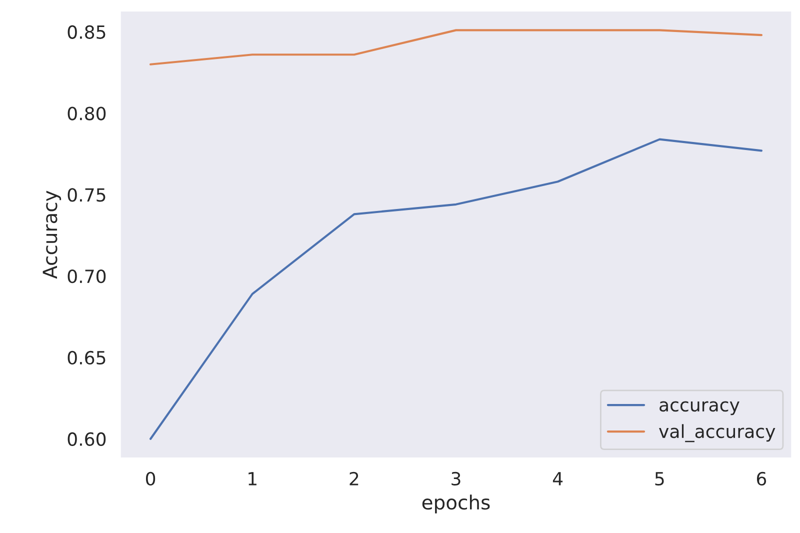 The width and height of the screenshot is (800, 533). I want to click on x-tick-label: 0, so click(151, 479).